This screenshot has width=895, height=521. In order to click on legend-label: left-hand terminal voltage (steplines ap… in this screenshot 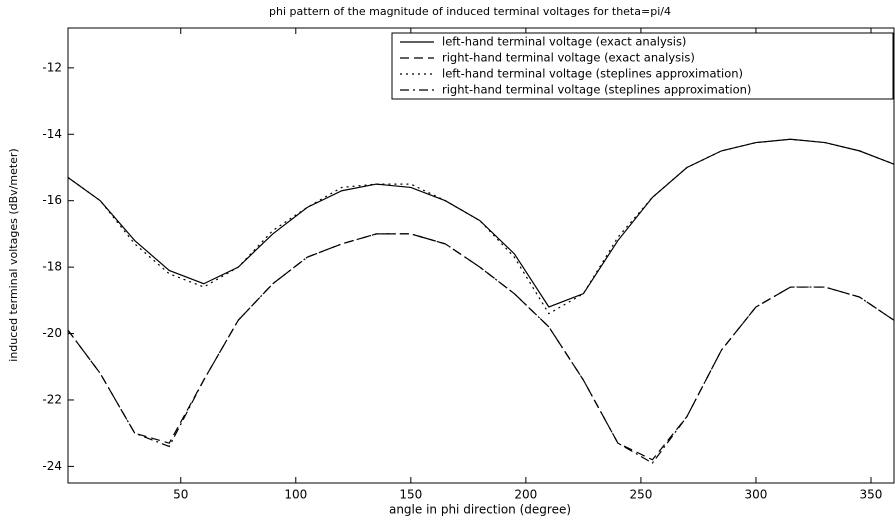, I will do `click(592, 74)`.